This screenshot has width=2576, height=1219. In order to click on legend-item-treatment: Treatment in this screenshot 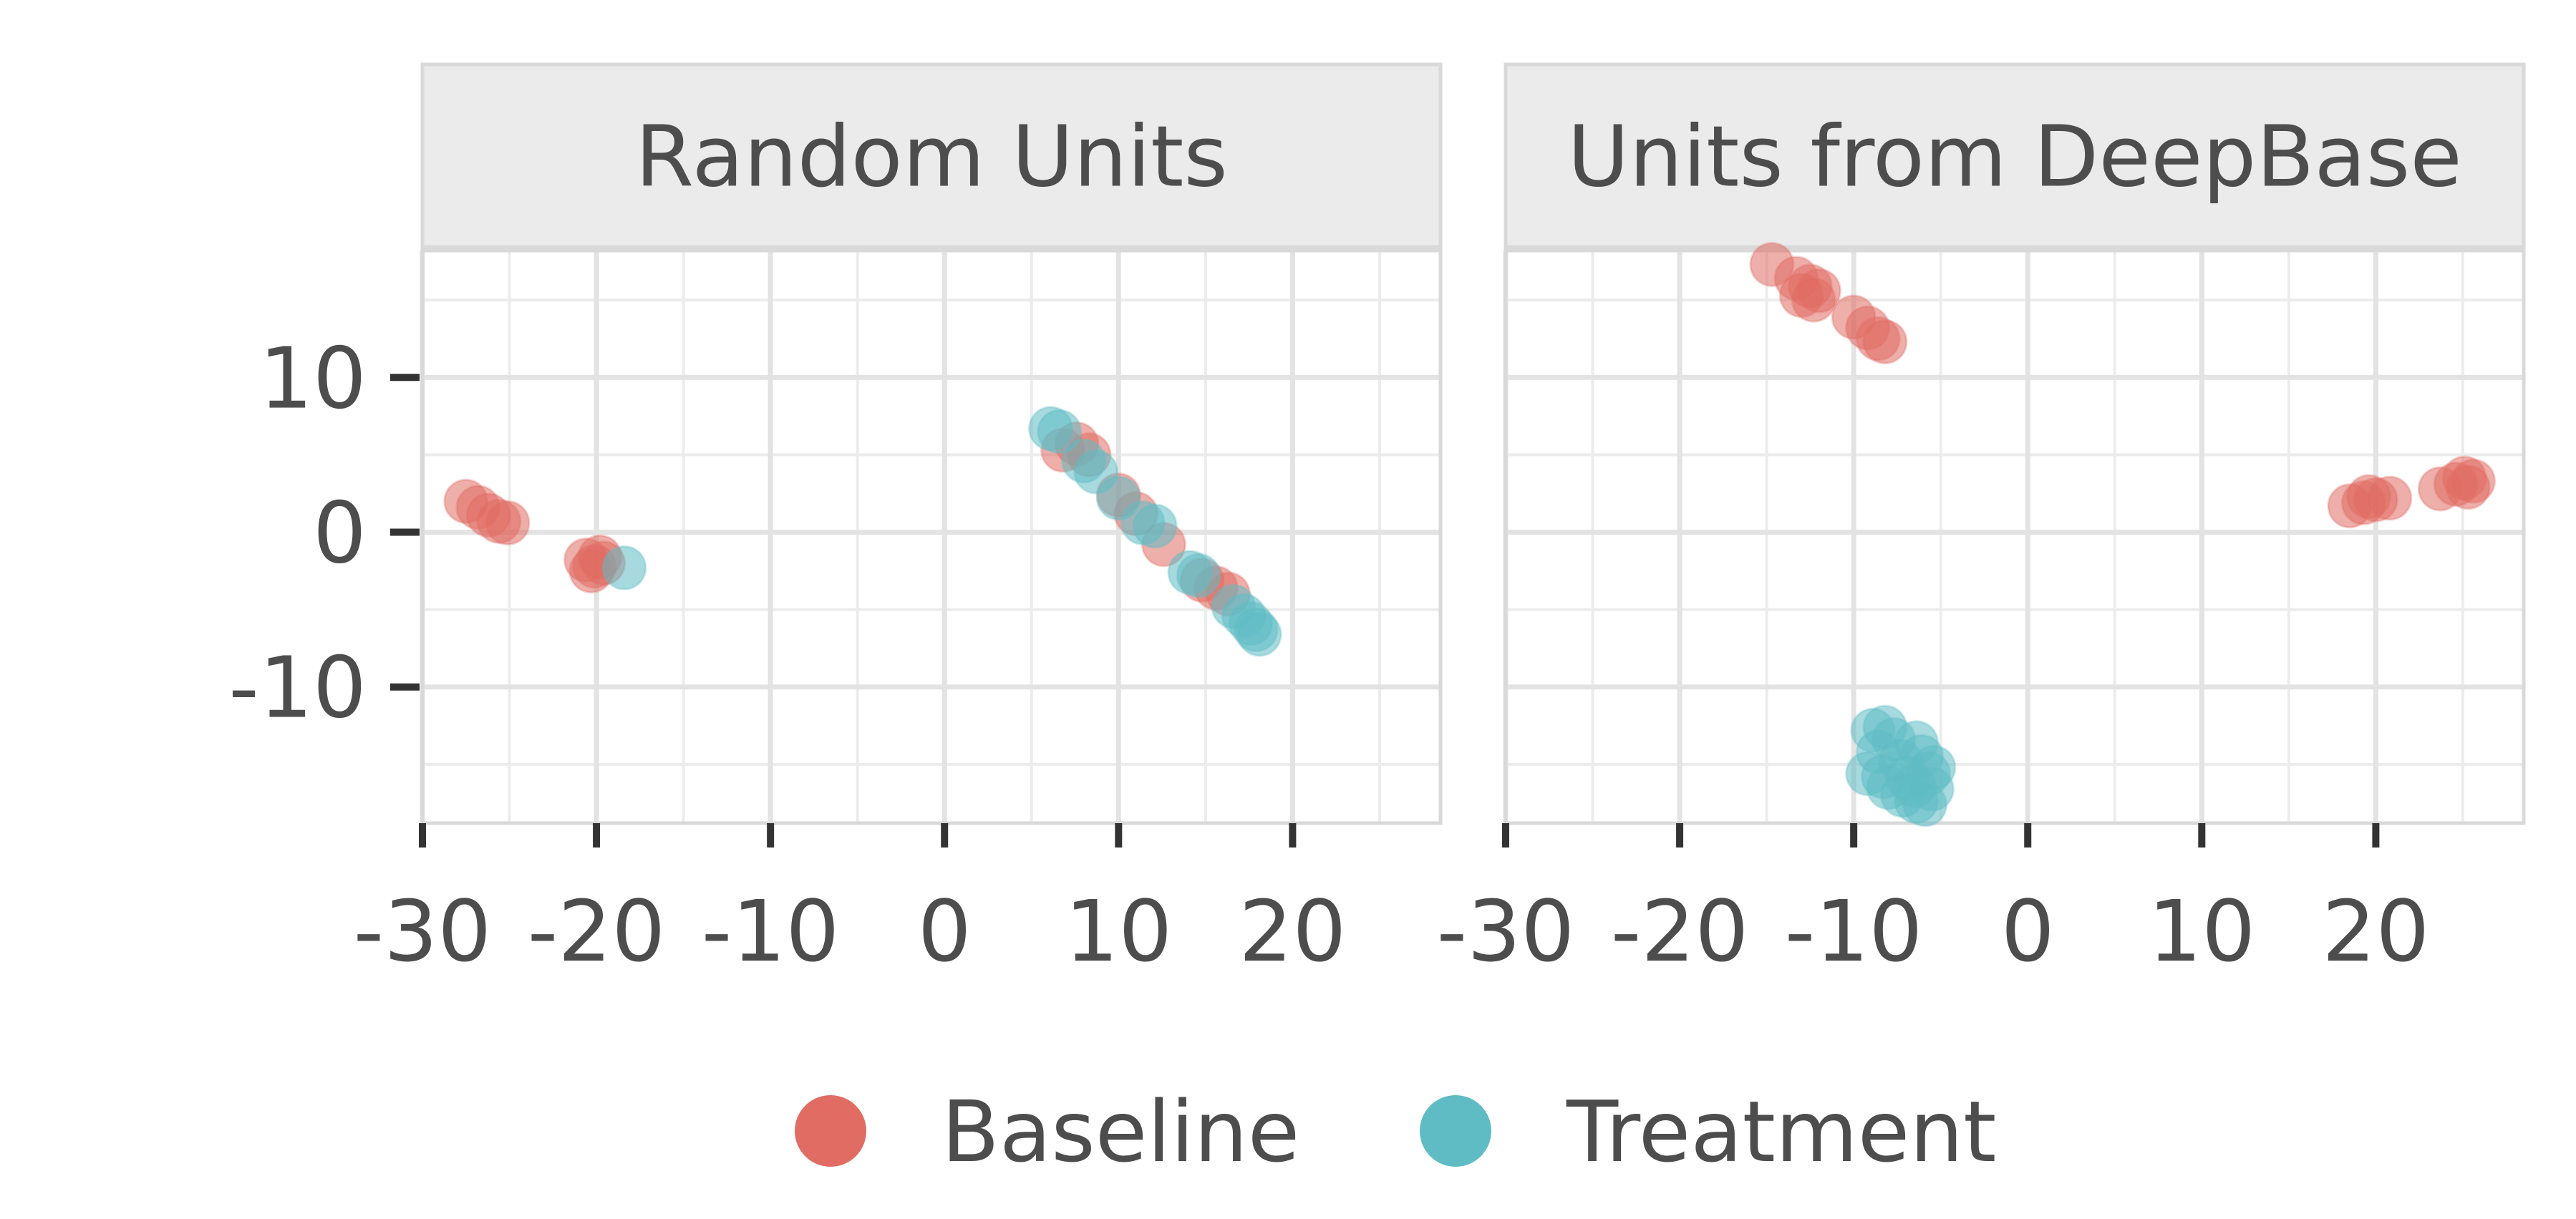, I will do `click(1708, 1131)`.